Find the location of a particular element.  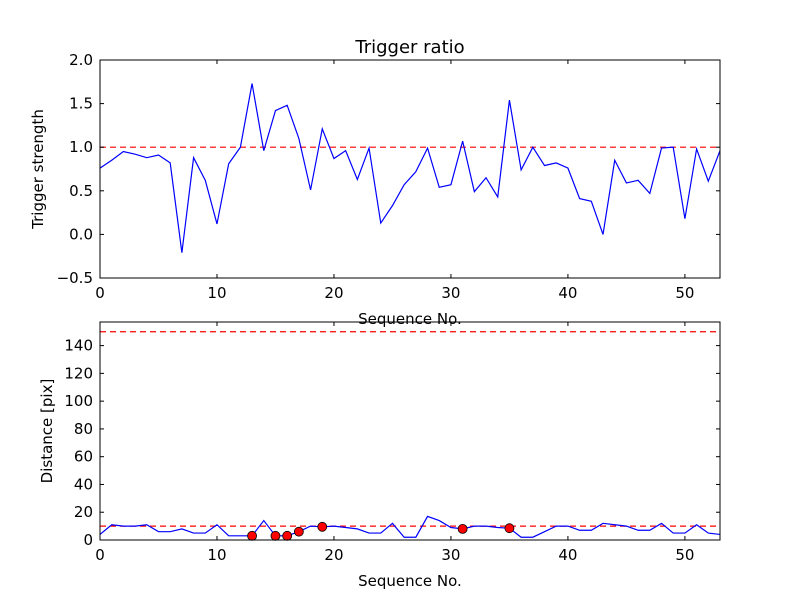

y-axis-label: Distance [pix] is located at coordinates (47, 431).